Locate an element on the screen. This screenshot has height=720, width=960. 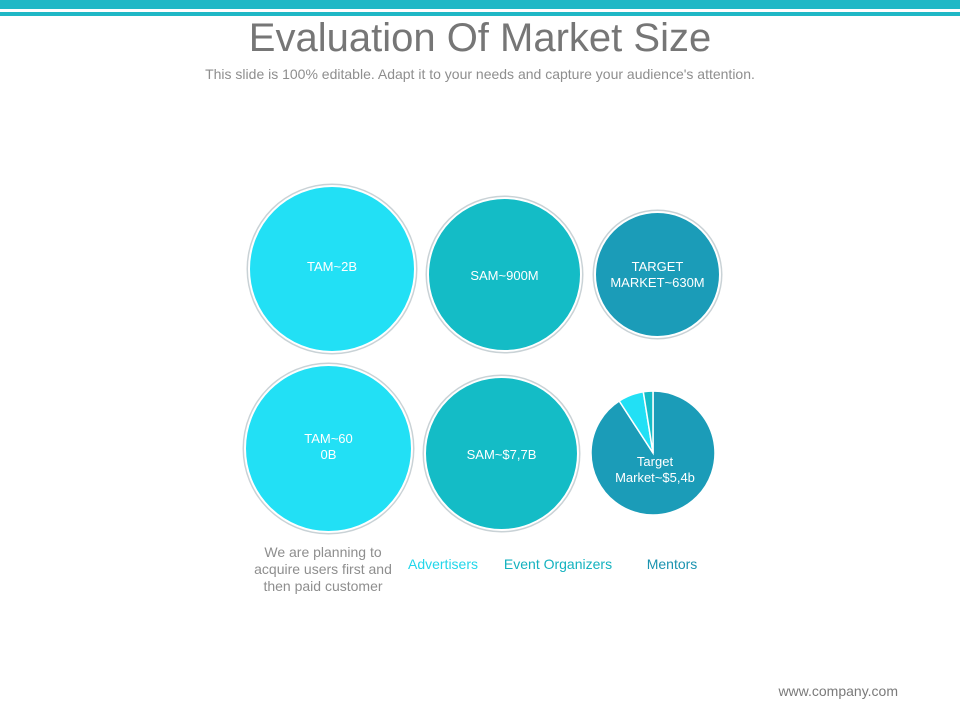
target-revenue-pie is located at coordinates (653, 453).